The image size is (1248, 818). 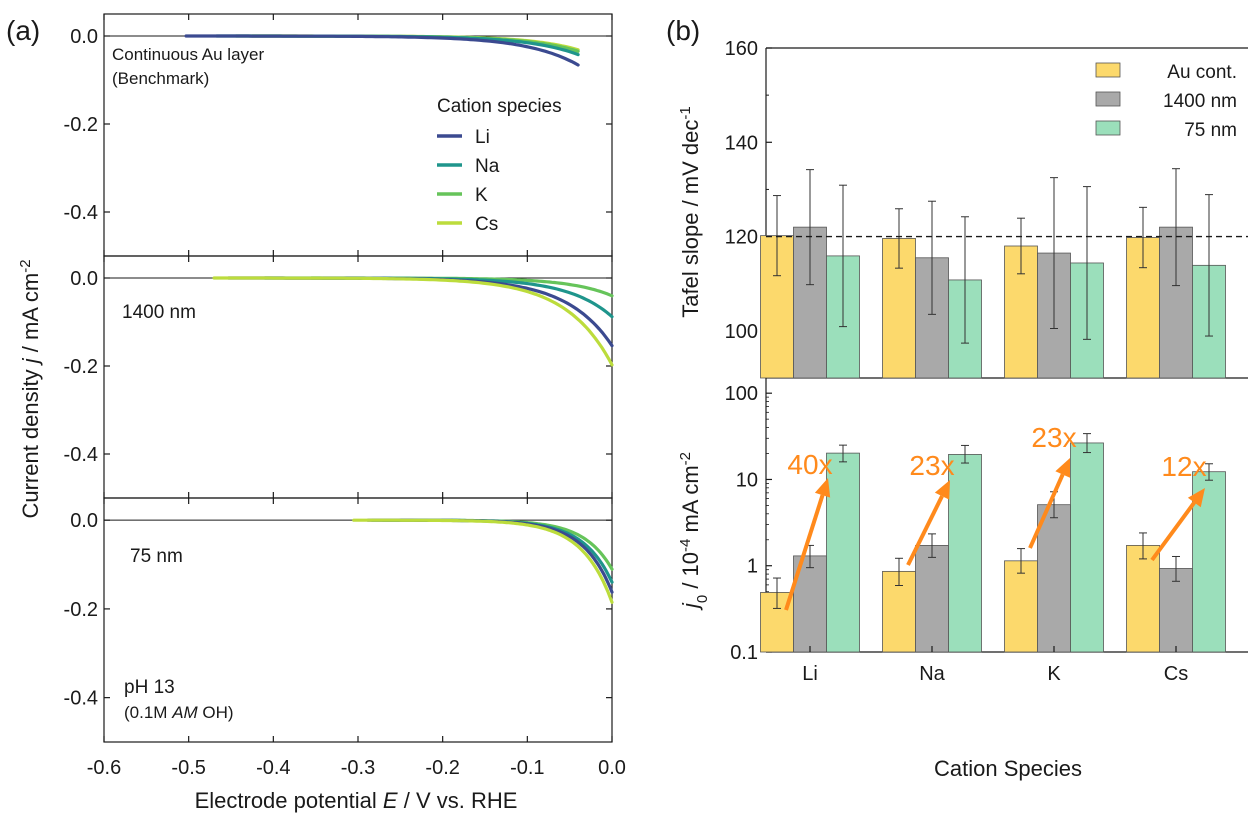 I want to click on multiplier-label-na: 23x, so click(x=931, y=465).